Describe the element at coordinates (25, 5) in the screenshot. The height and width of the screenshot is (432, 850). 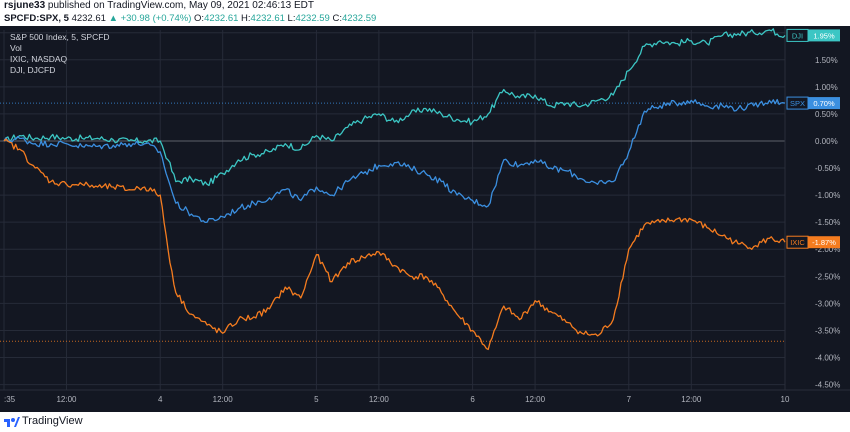
I see `author-name: rsjune33` at that location.